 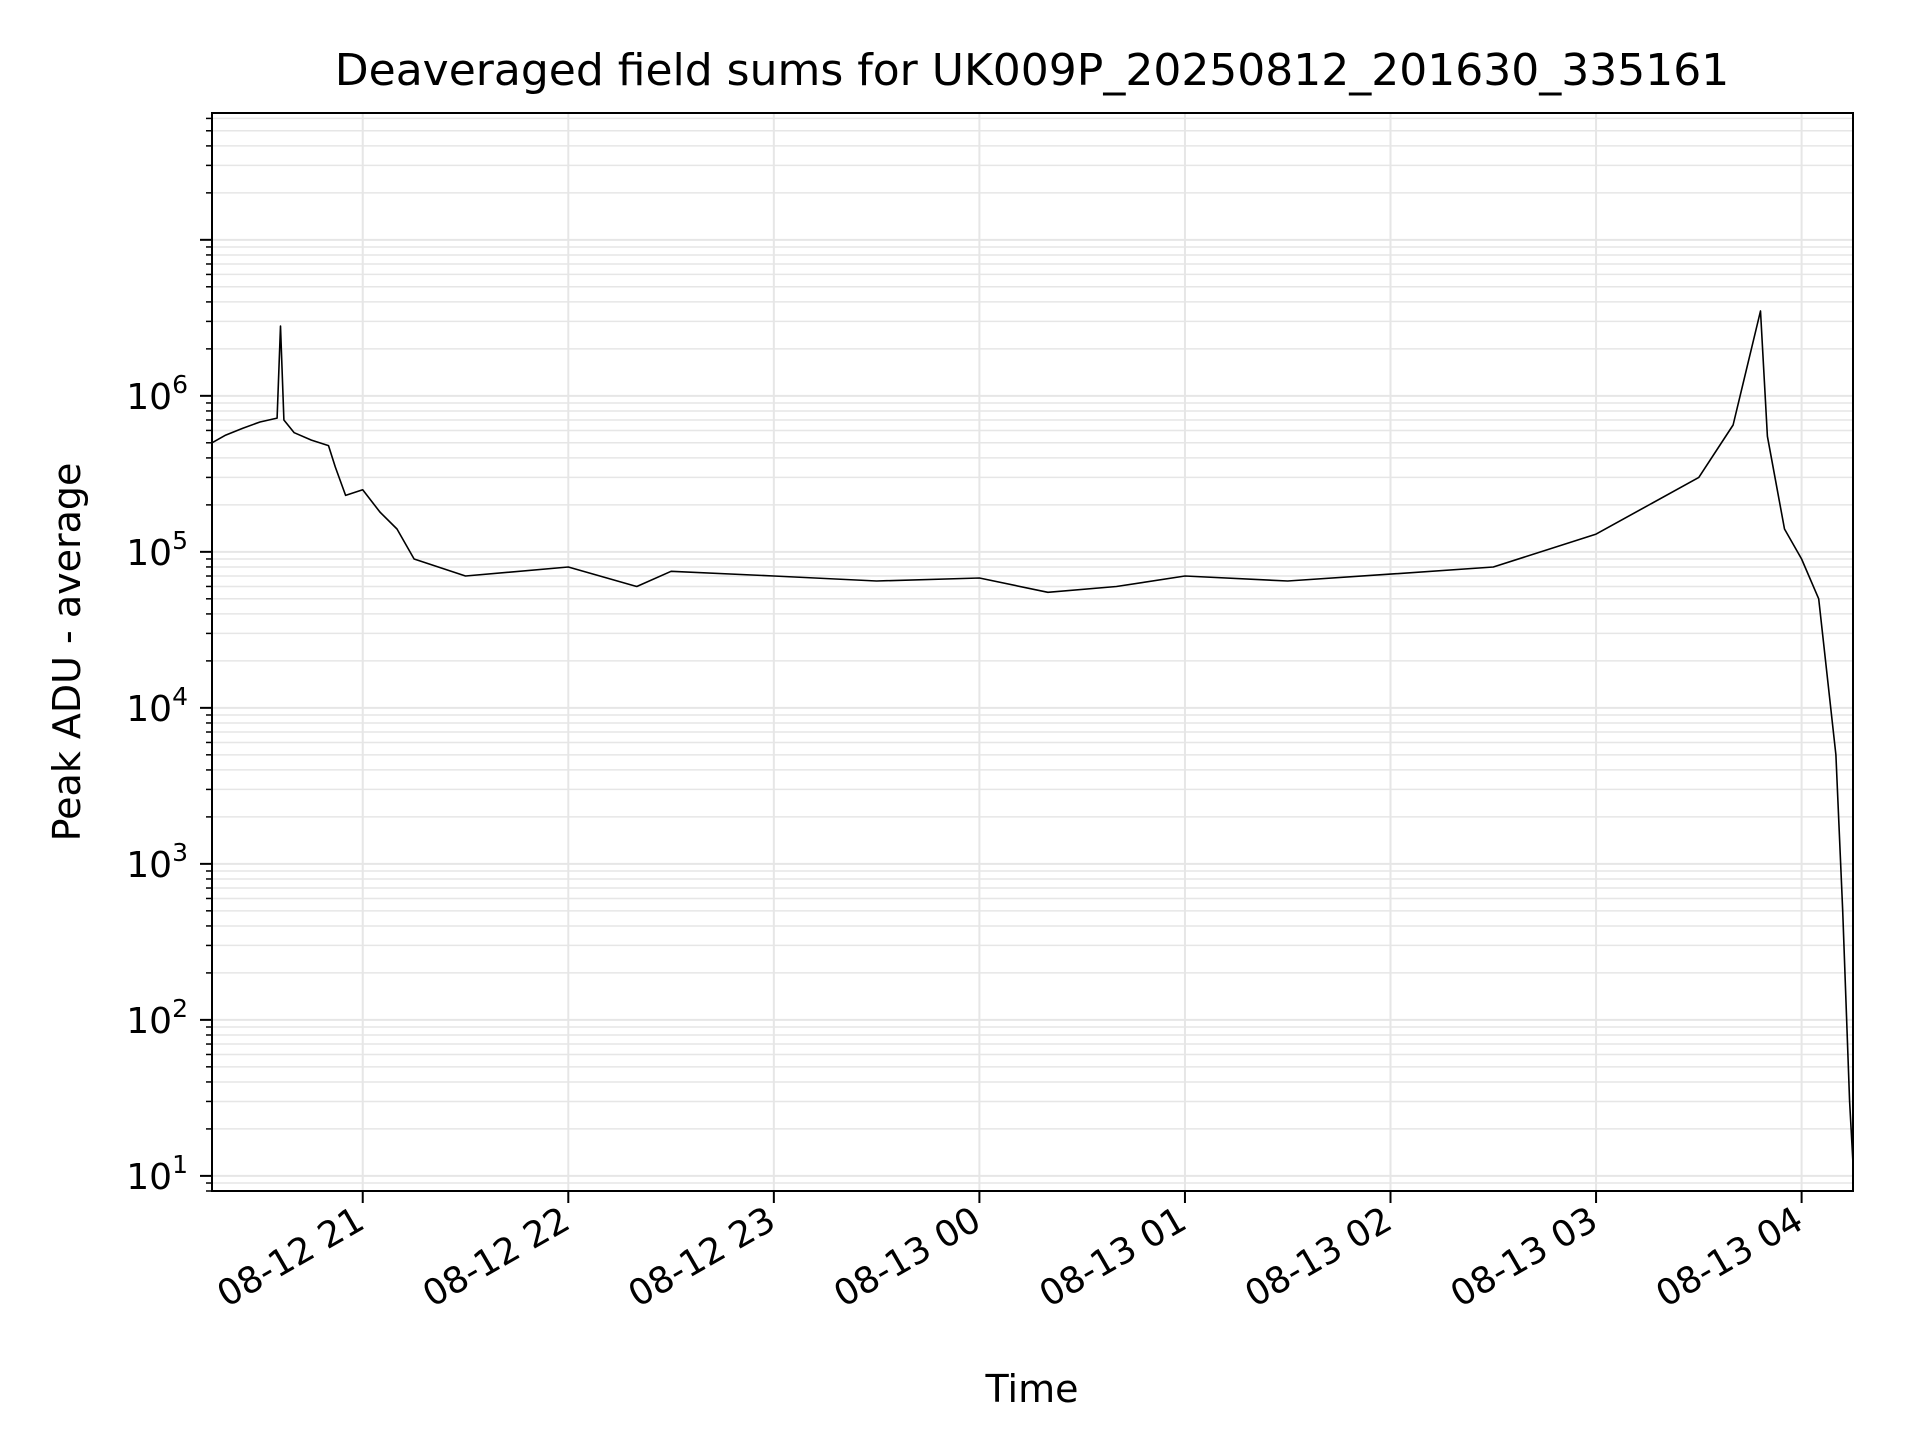 I want to click on y-tick-label: 10³, so click(x=157, y=862).